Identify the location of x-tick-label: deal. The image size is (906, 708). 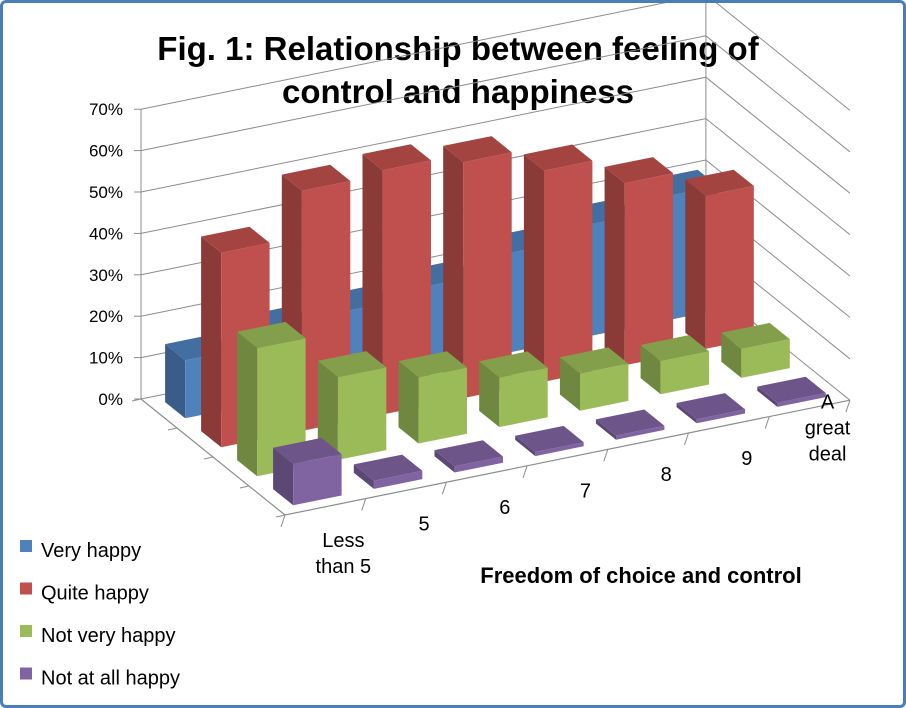
(828, 454).